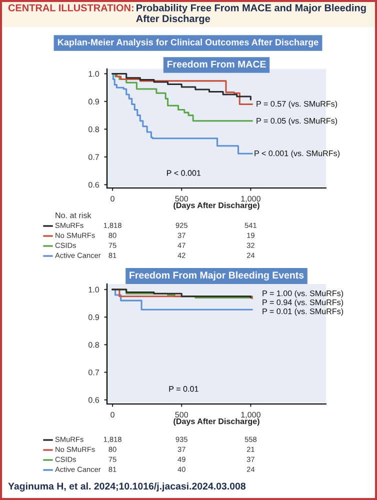 Image resolution: width=377 pixels, height=500 pixels. Describe the element at coordinates (297, 122) in the screenshot. I see `annotation: P = 0.05 (vs. SMuRFs)` at that location.